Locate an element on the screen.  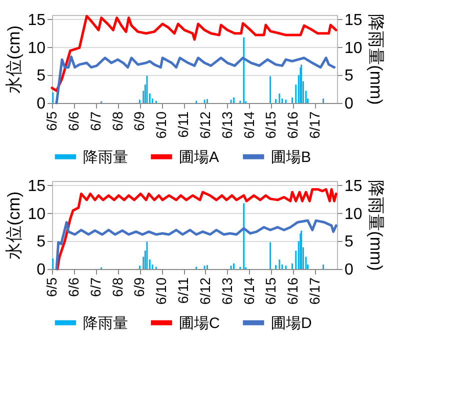
legend-label: 圃場A is located at coordinates (199, 157).